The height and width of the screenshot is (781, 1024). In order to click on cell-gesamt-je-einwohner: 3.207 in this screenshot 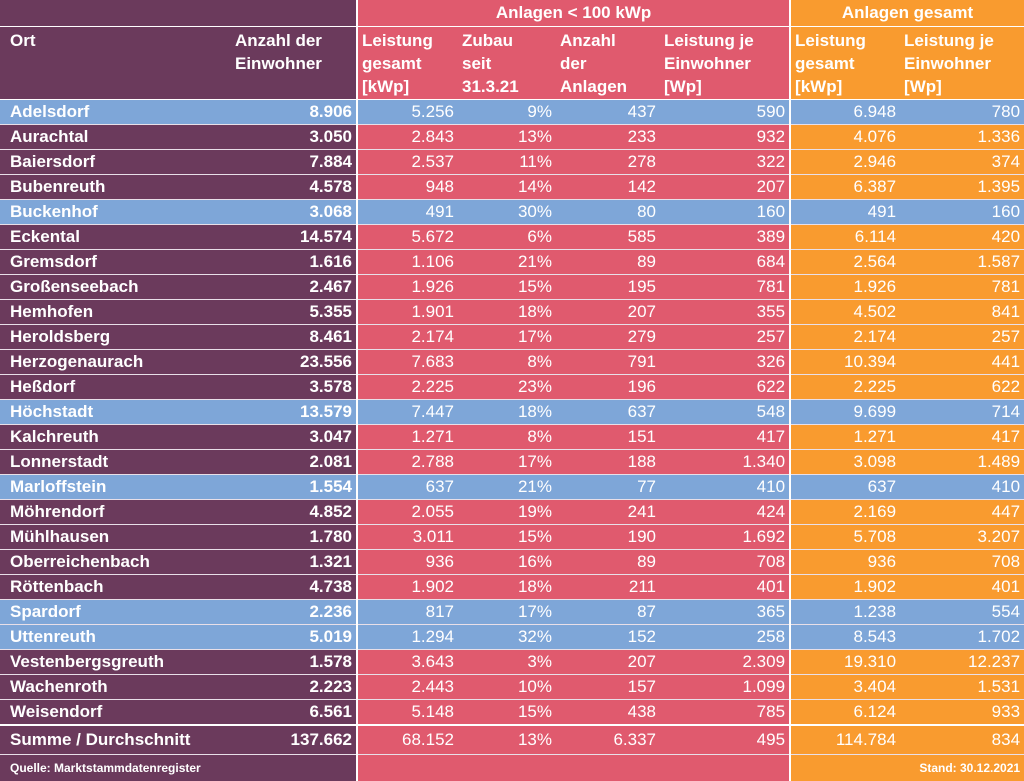, I will do `click(962, 537)`.